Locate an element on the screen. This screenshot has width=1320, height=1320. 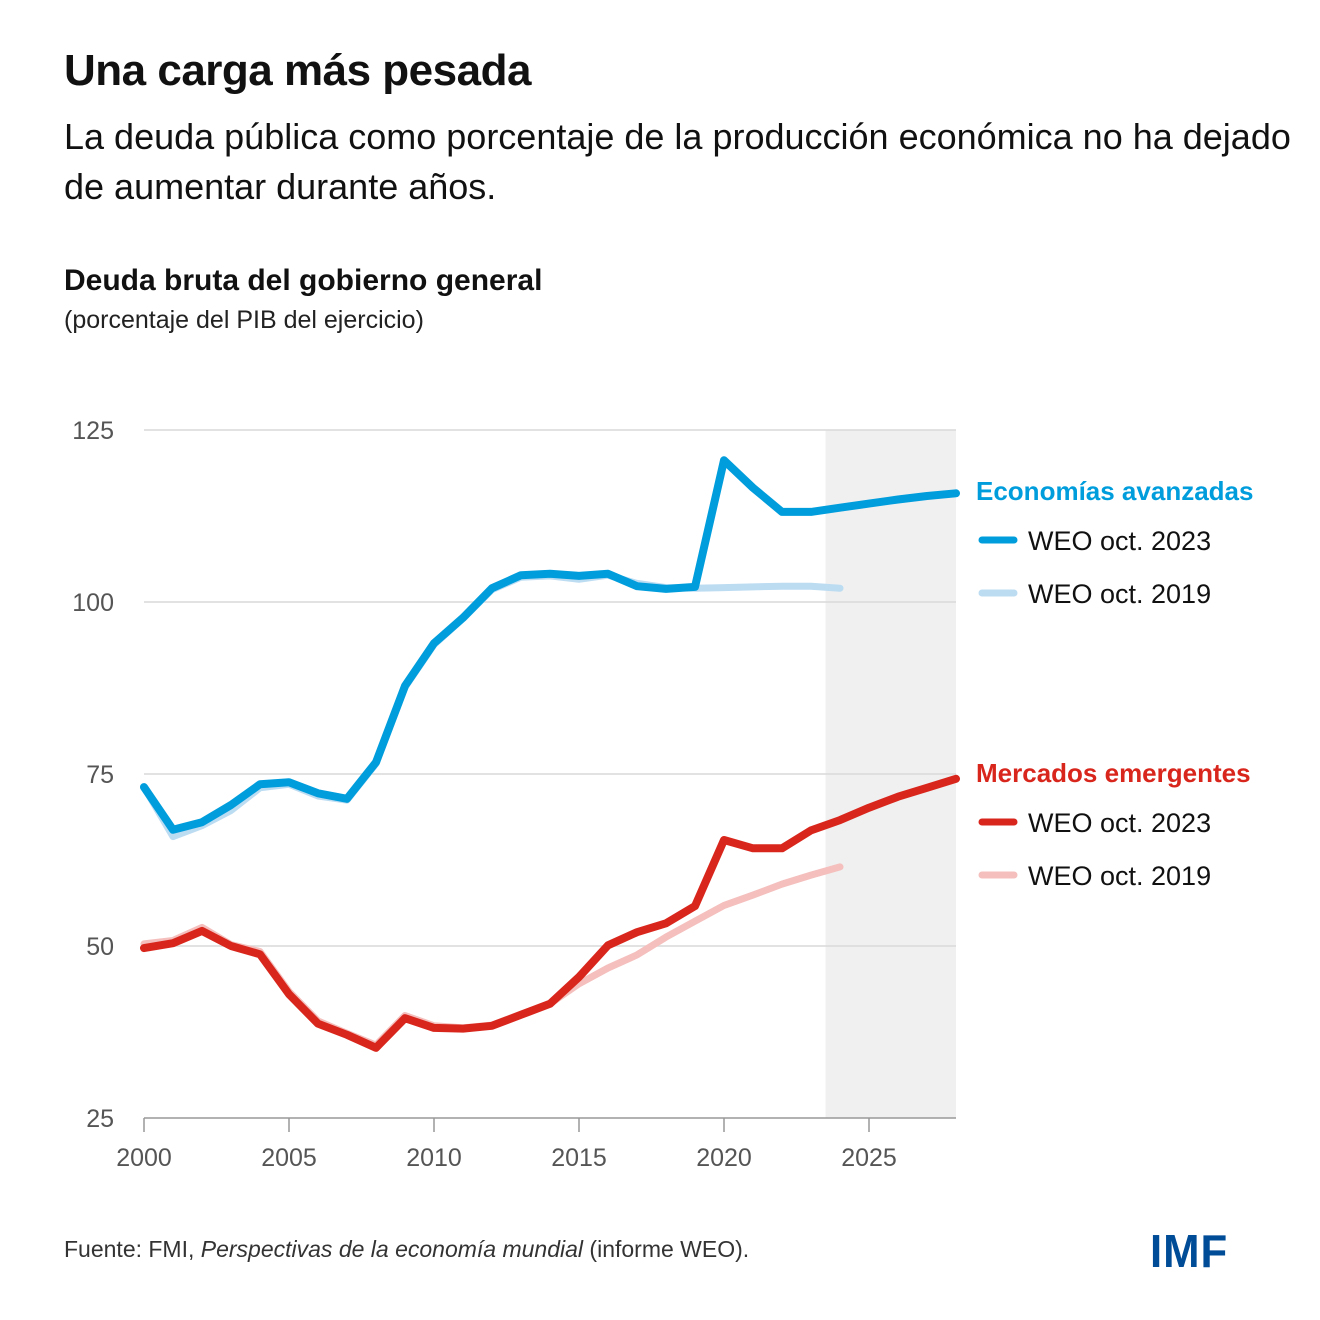
chart-title: Deuda bruta del gobierno general is located at coordinates (303, 280).